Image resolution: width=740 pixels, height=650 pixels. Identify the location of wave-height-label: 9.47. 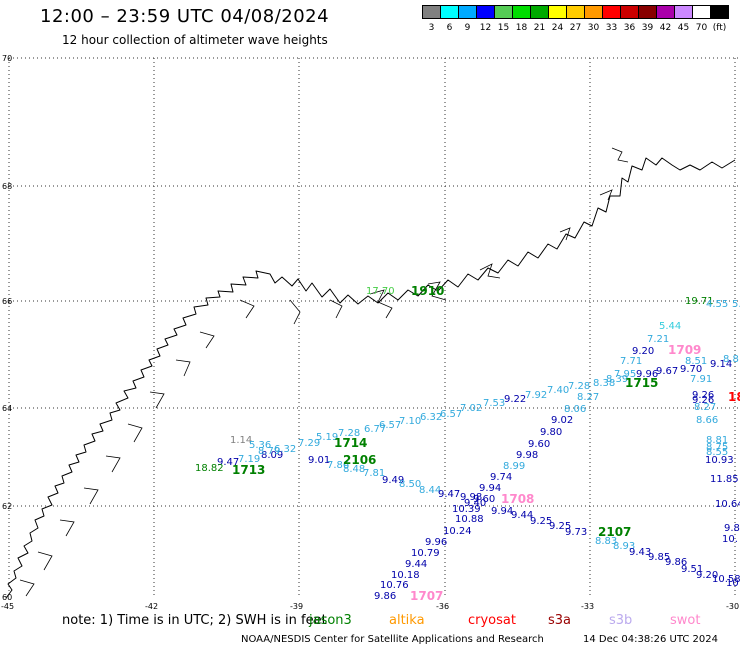
(449, 494).